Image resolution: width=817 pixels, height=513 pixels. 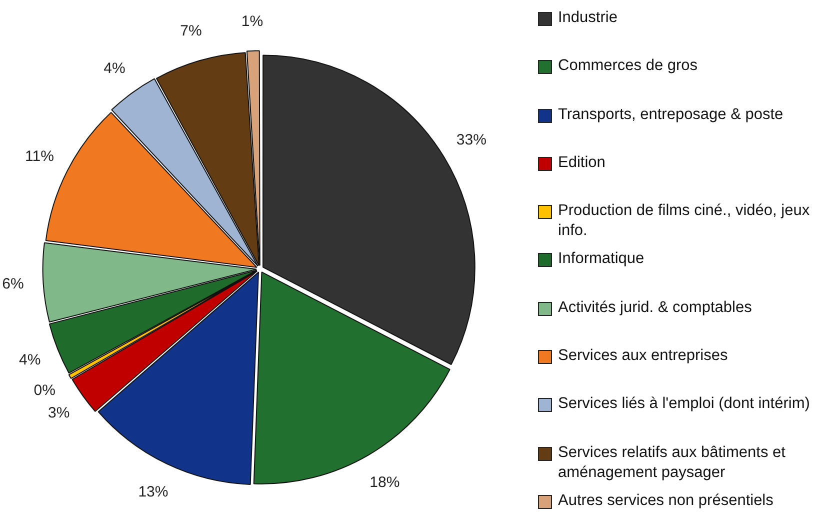 What do you see at coordinates (588, 18) in the screenshot?
I see `legend-label: Industrie` at bounding box center [588, 18].